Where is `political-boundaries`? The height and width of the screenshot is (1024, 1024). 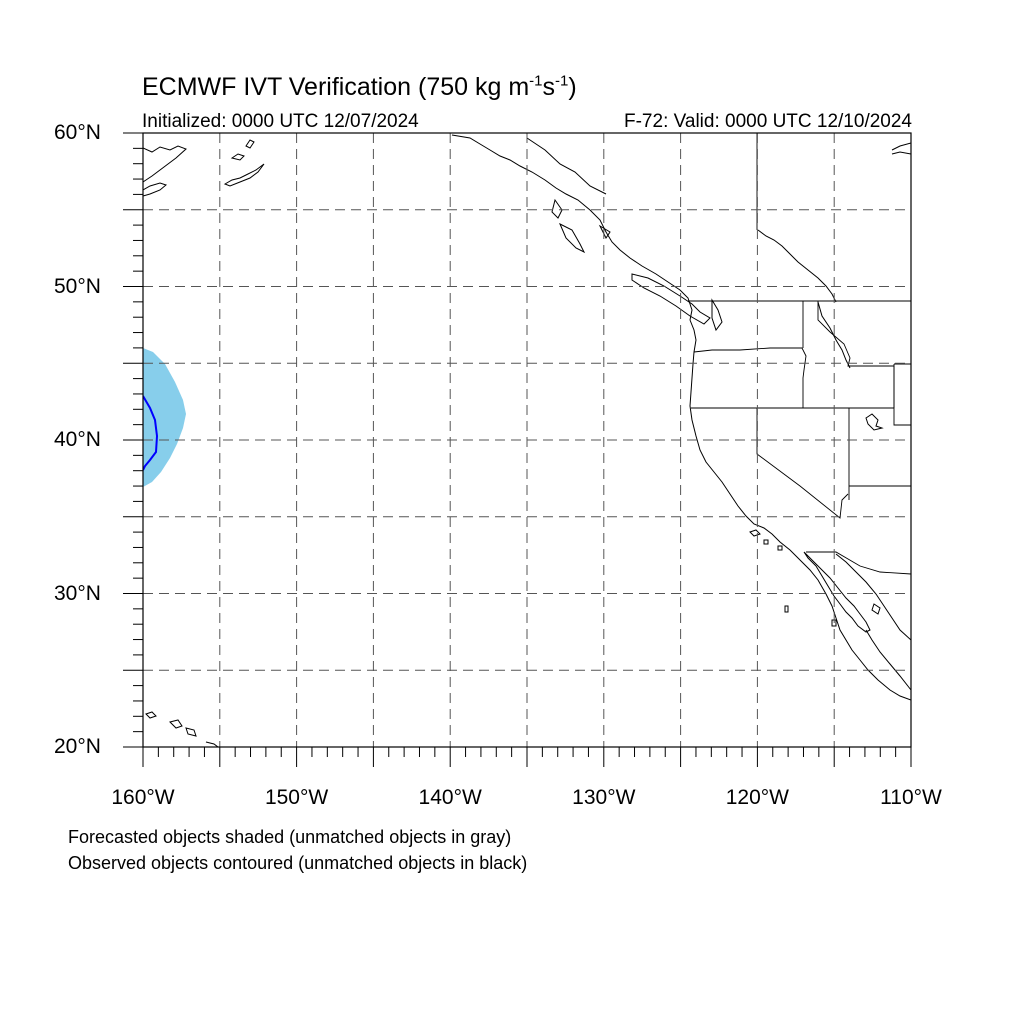 political-boundaries is located at coordinates (799, 354).